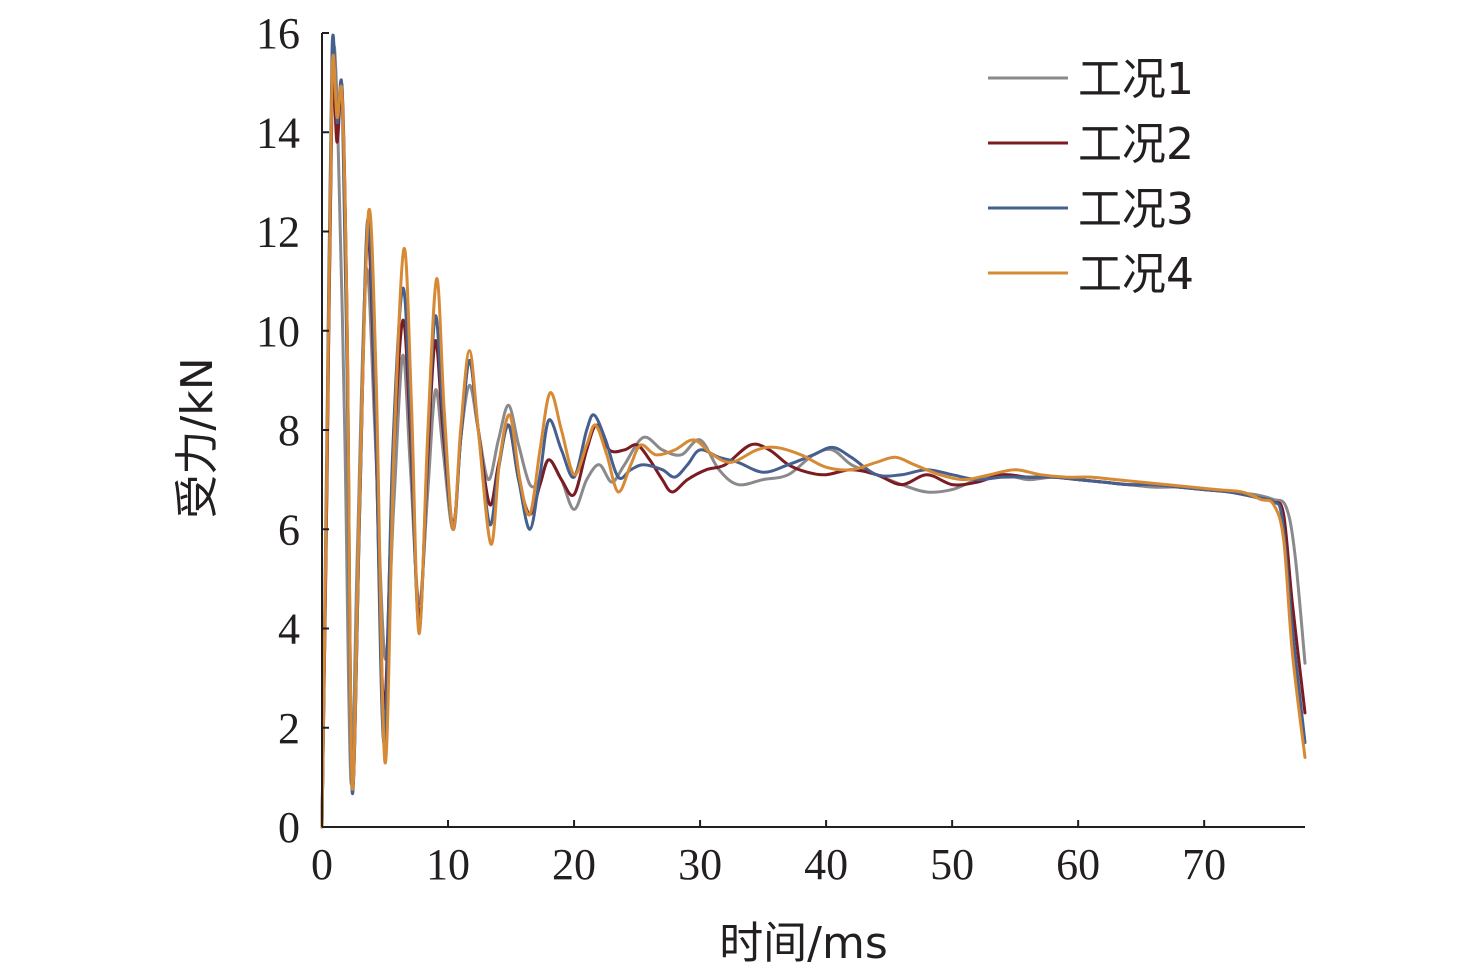 The width and height of the screenshot is (1476, 979). I want to click on y-axis-title: 受力/kN, so click(197, 437).